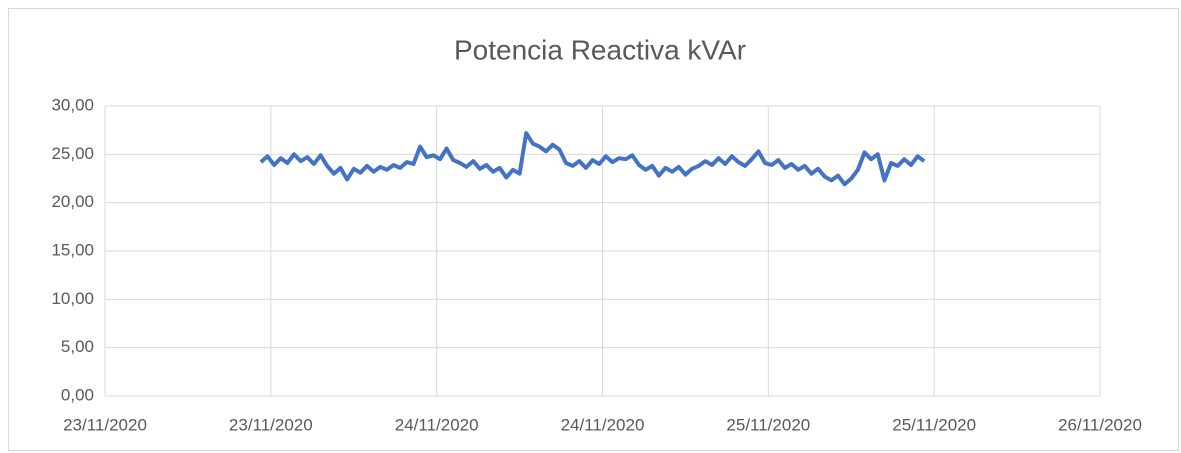  Describe the element at coordinates (72, 153) in the screenshot. I see `y-tick-label: 25,00` at that location.